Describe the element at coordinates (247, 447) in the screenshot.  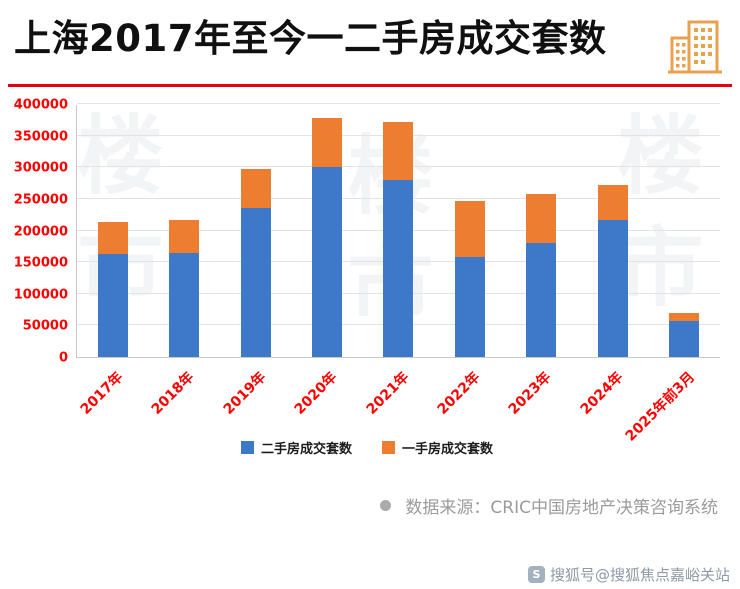
I see `legend-swatch-secondhand-icon` at that location.